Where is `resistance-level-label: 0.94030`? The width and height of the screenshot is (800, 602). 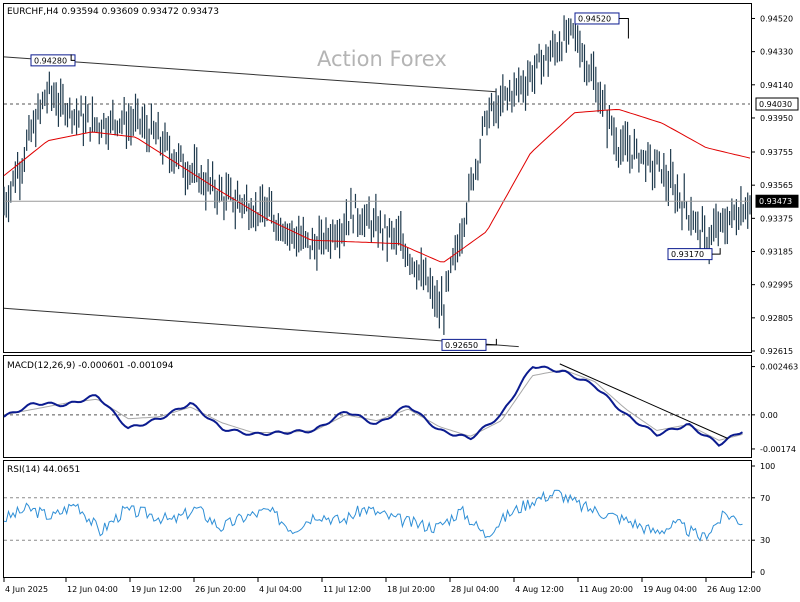 resistance-level-label: 0.94030 is located at coordinates (775, 104).